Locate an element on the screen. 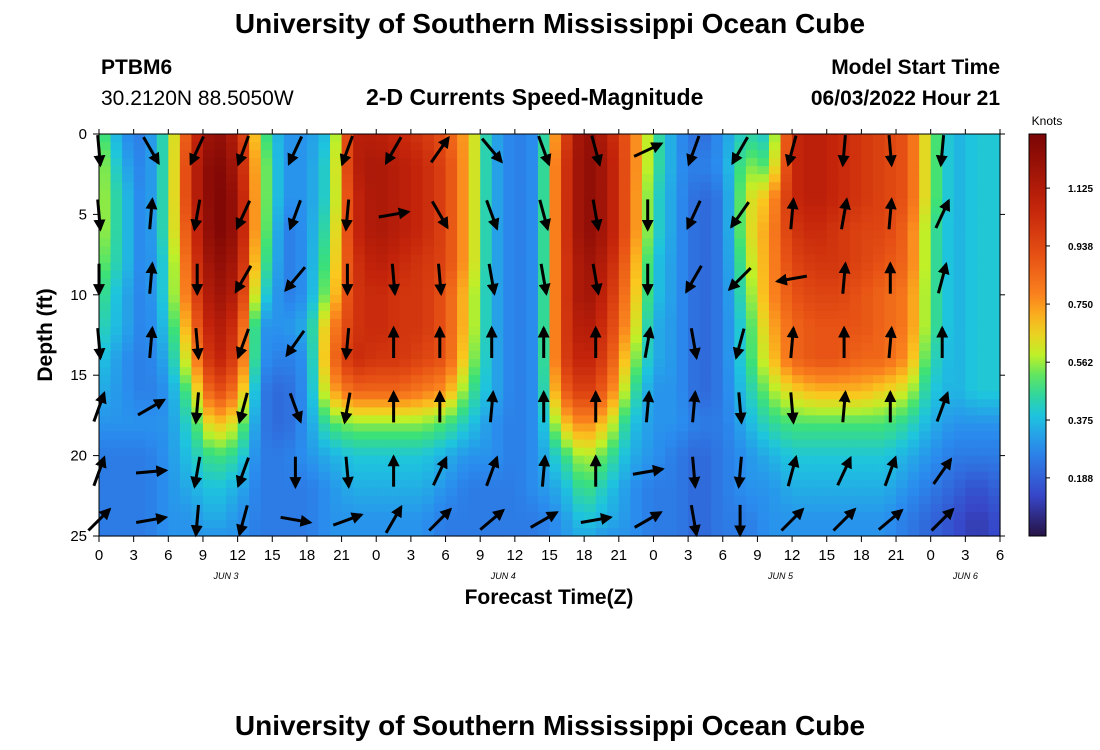 The height and width of the screenshot is (750, 1100). x-tick-label: 9 is located at coordinates (757, 555).